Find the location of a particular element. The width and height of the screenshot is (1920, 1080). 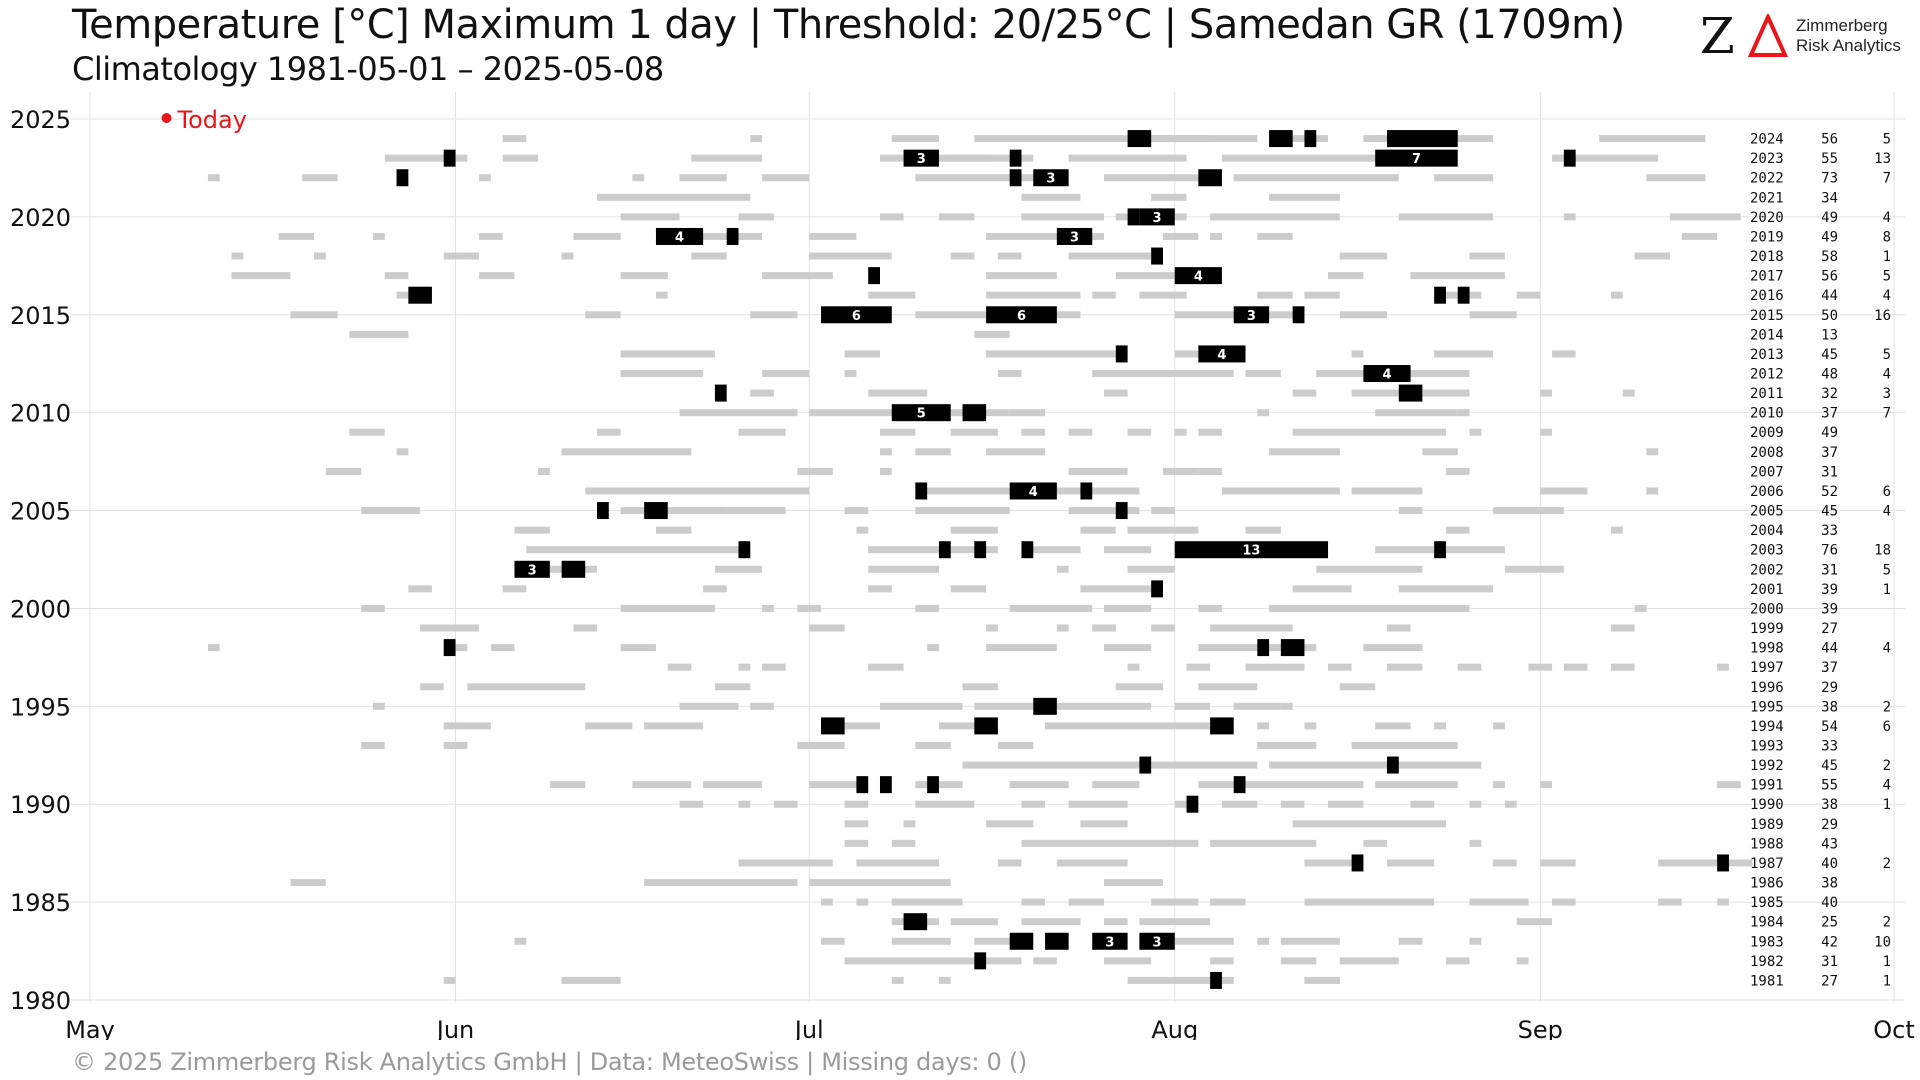

stat-year: 2004 is located at coordinates (1767, 531).